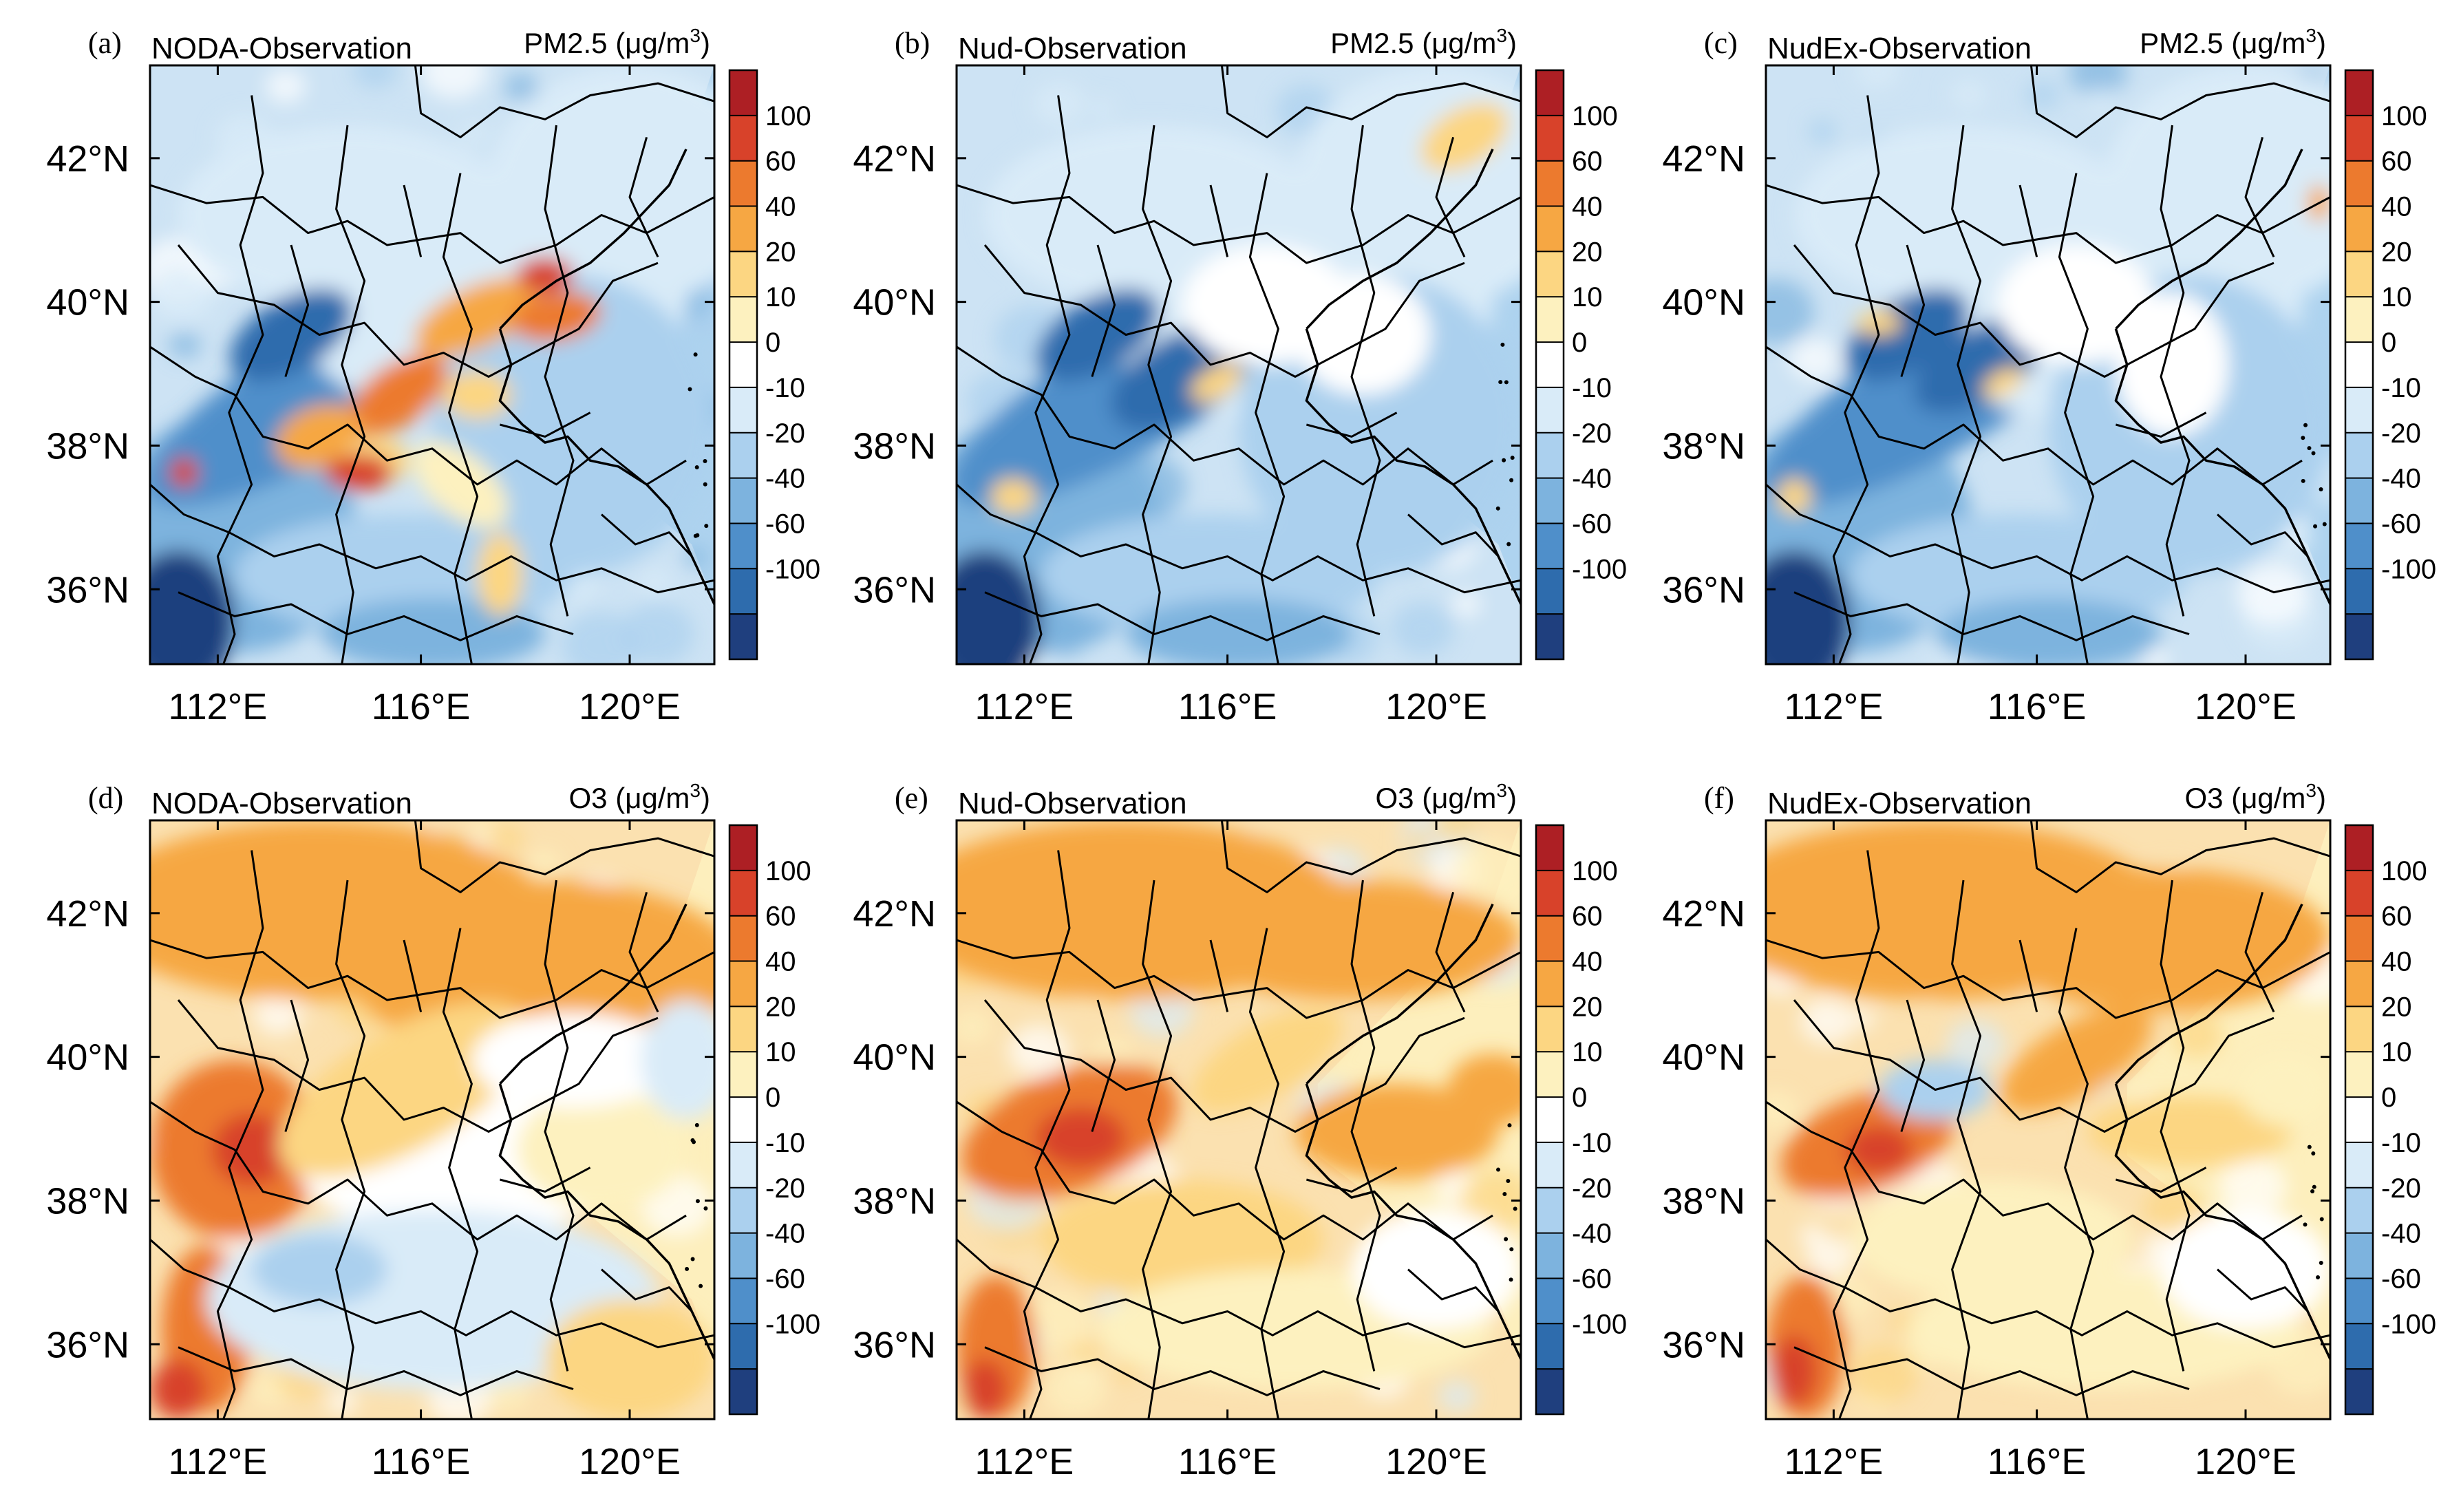 The image size is (2461, 1512). Describe the element at coordinates (2048, 1119) in the screenshot. I see `map-field-f` at that location.